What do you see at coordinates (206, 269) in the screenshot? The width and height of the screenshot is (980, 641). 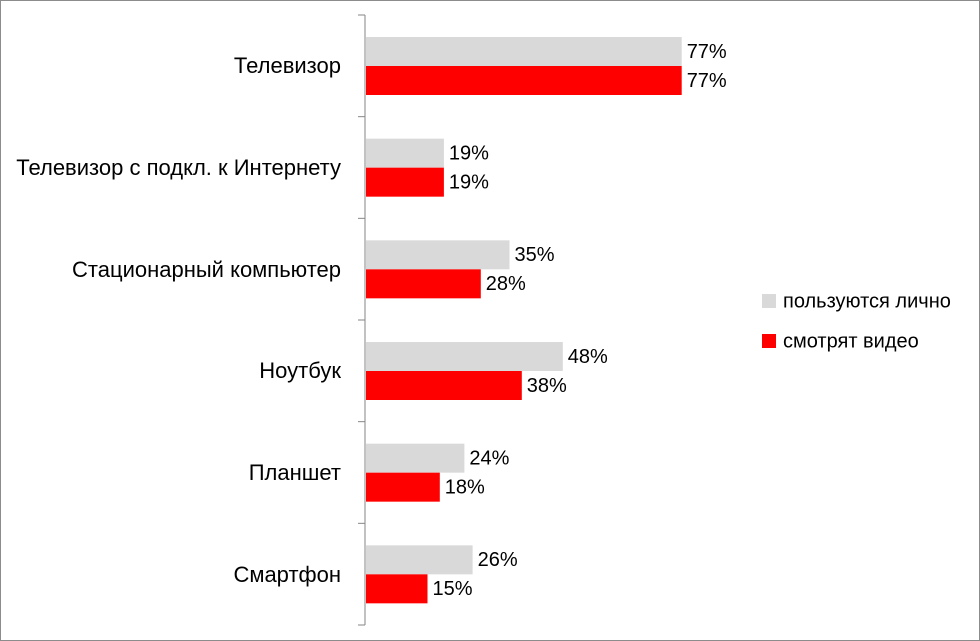 I see `category-label: Стационарный компьютер` at bounding box center [206, 269].